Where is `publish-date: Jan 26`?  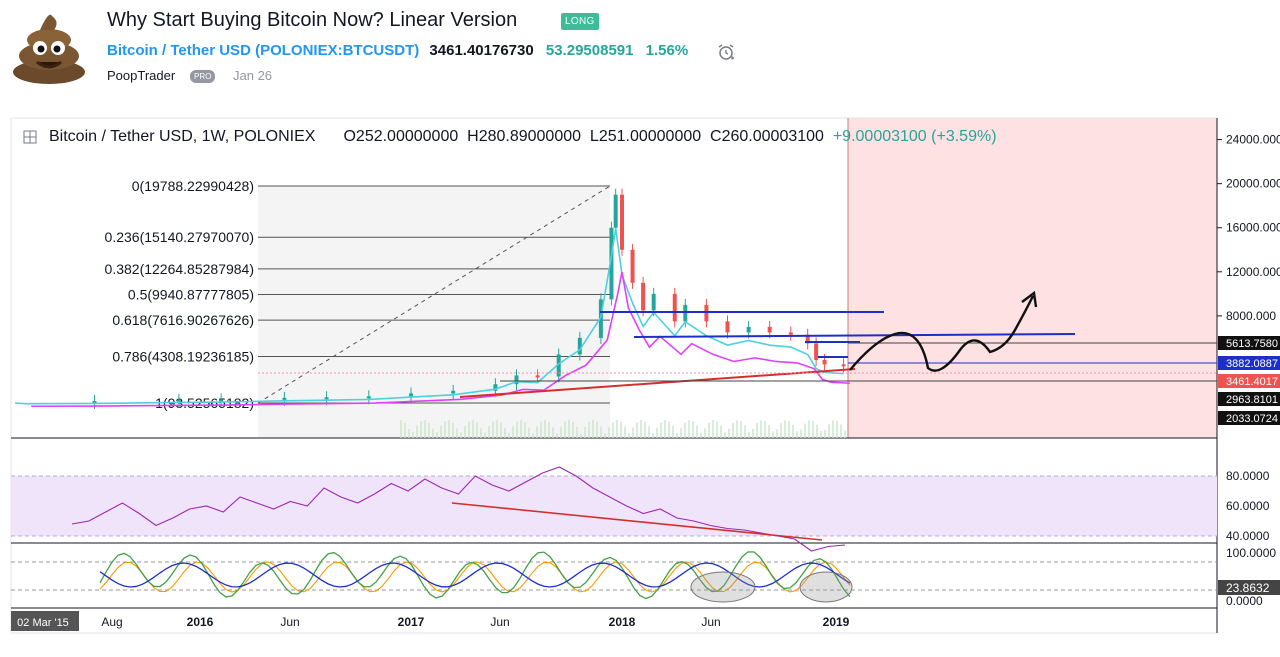 publish-date: Jan 26 is located at coordinates (253, 75).